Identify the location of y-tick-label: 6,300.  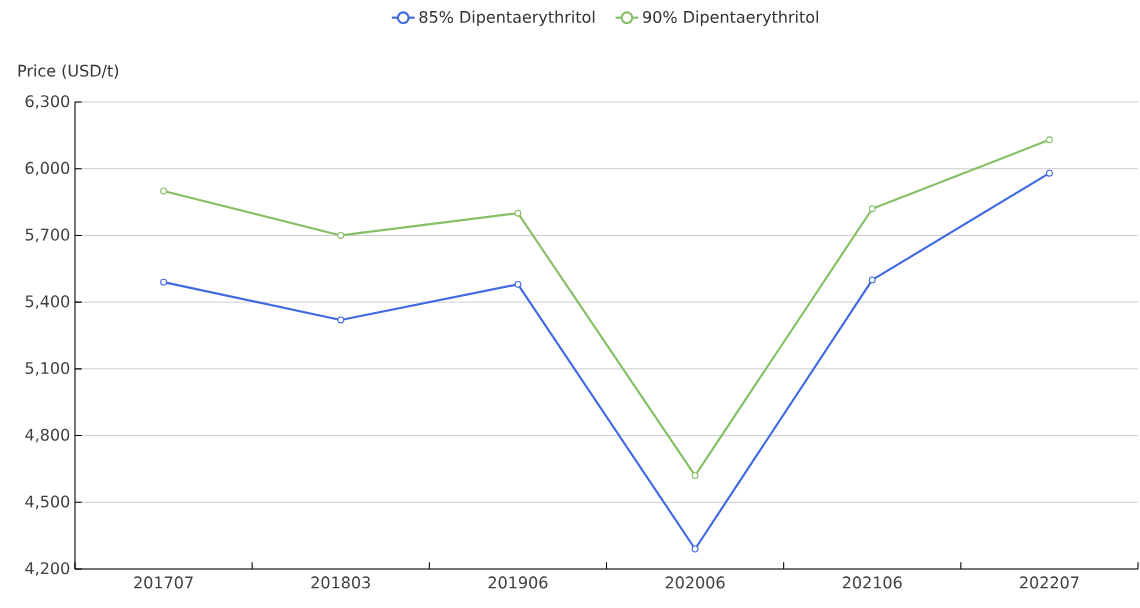
(47, 102).